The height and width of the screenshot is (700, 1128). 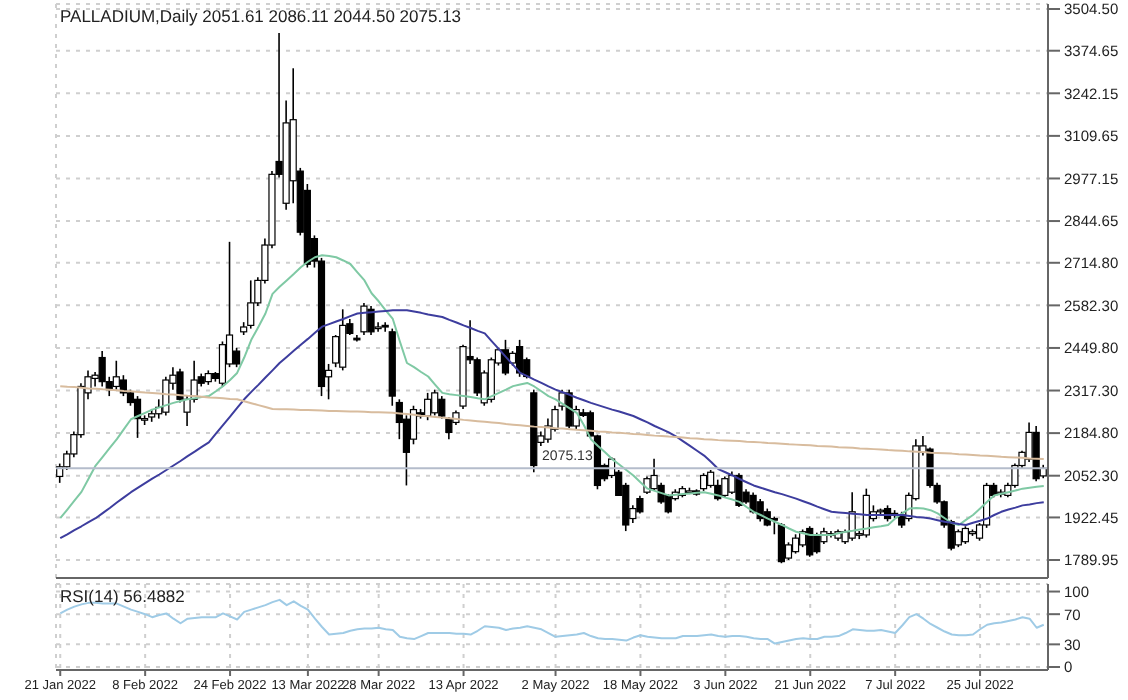 What do you see at coordinates (261, 16) in the screenshot?
I see `chart-title: PALLADIUM,Daily 2051.61 2086.11 2044.50 2075.13` at bounding box center [261, 16].